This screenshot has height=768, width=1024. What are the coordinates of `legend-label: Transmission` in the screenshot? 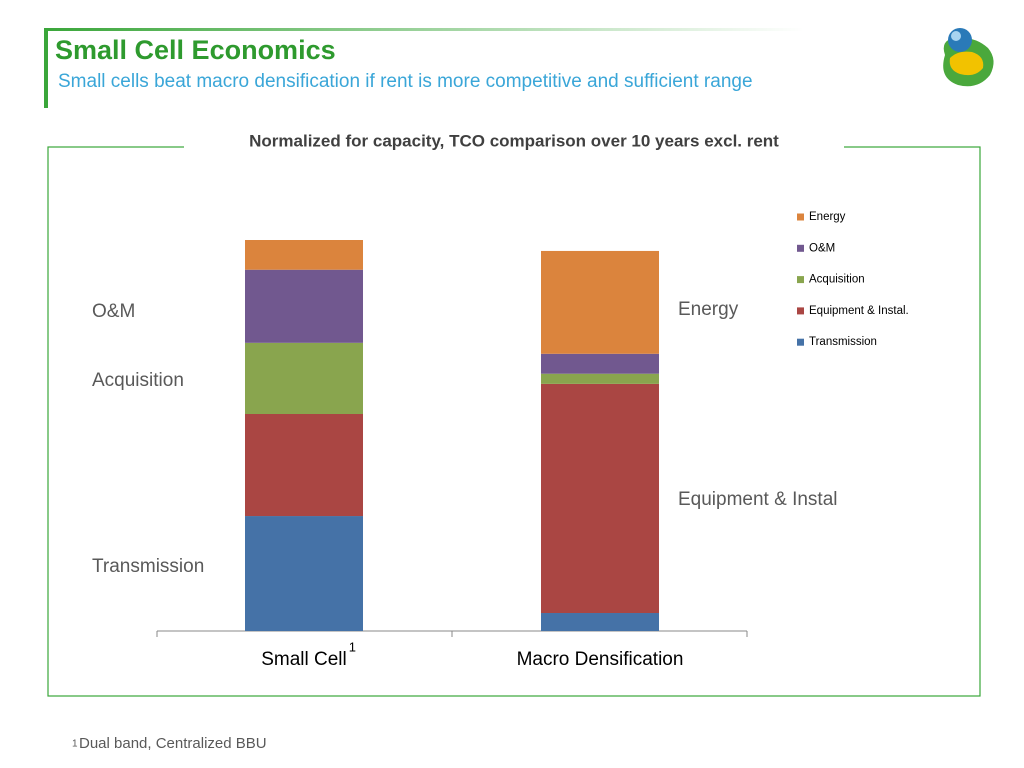 It's located at (843, 342).